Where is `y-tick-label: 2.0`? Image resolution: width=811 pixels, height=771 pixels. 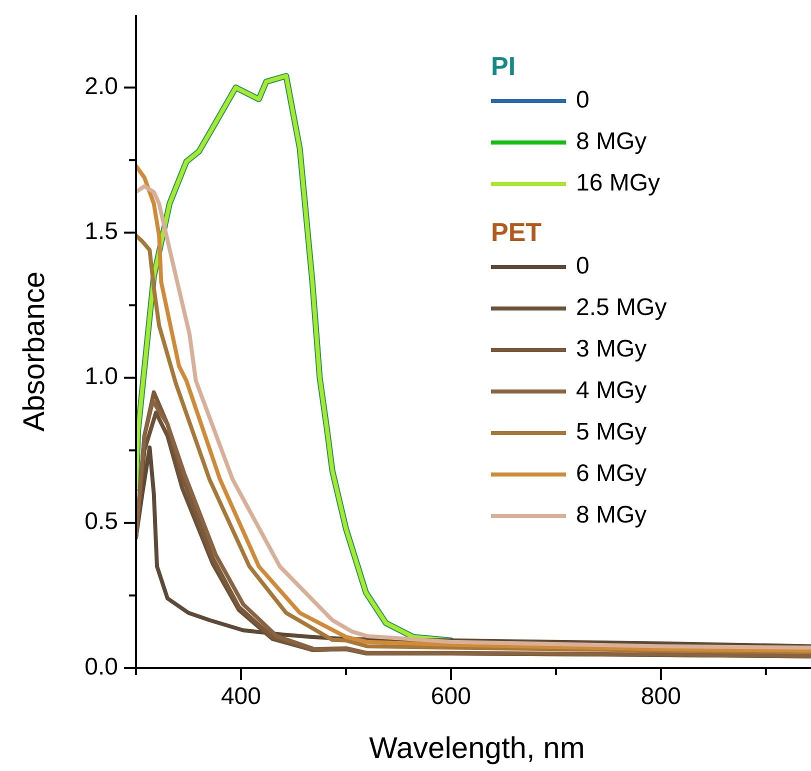
y-tick-label: 2.0 is located at coordinates (101, 86).